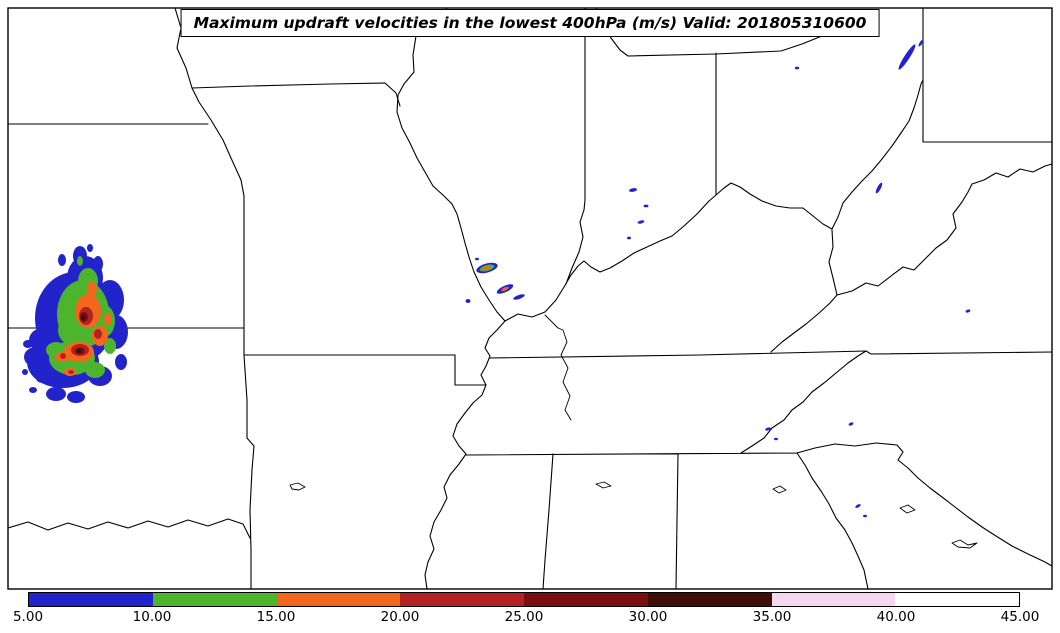 Image resolution: width=1060 pixels, height=633 pixels. What do you see at coordinates (1020, 617) in the screenshot?
I see `colorbar-tick-label: 45.00` at bounding box center [1020, 617].